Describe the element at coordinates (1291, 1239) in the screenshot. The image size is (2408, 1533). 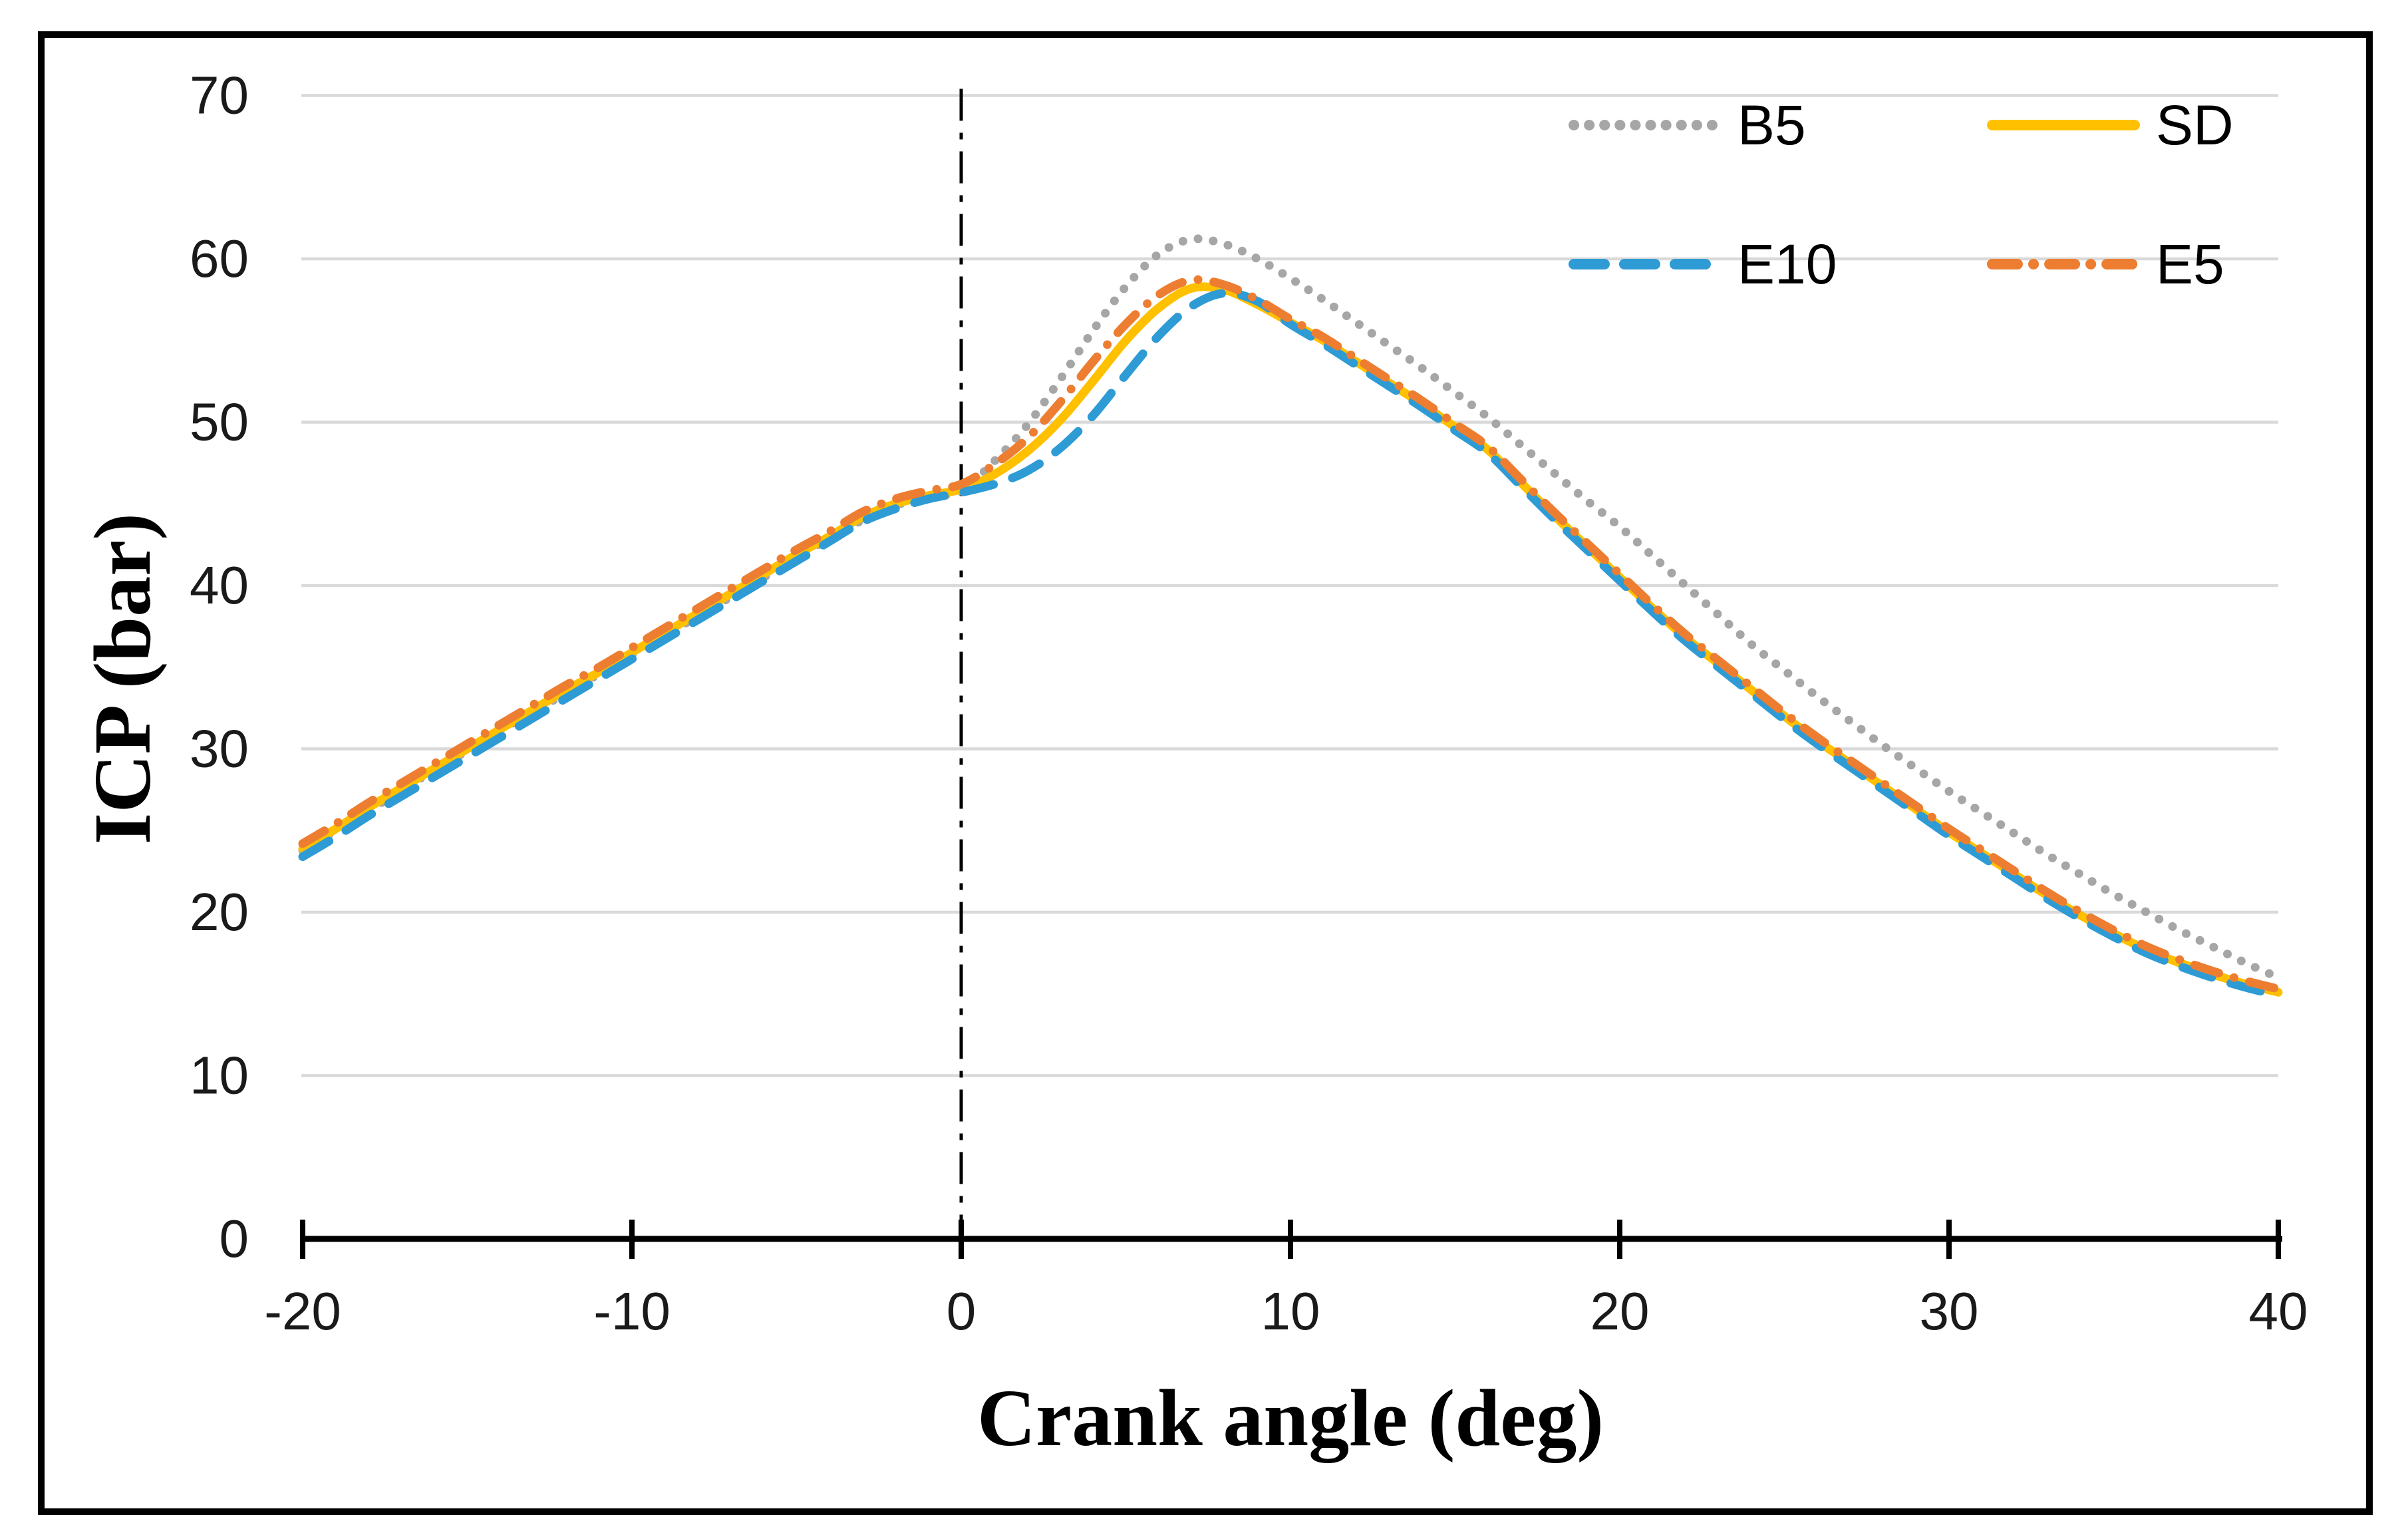
I see `axes-group` at that location.